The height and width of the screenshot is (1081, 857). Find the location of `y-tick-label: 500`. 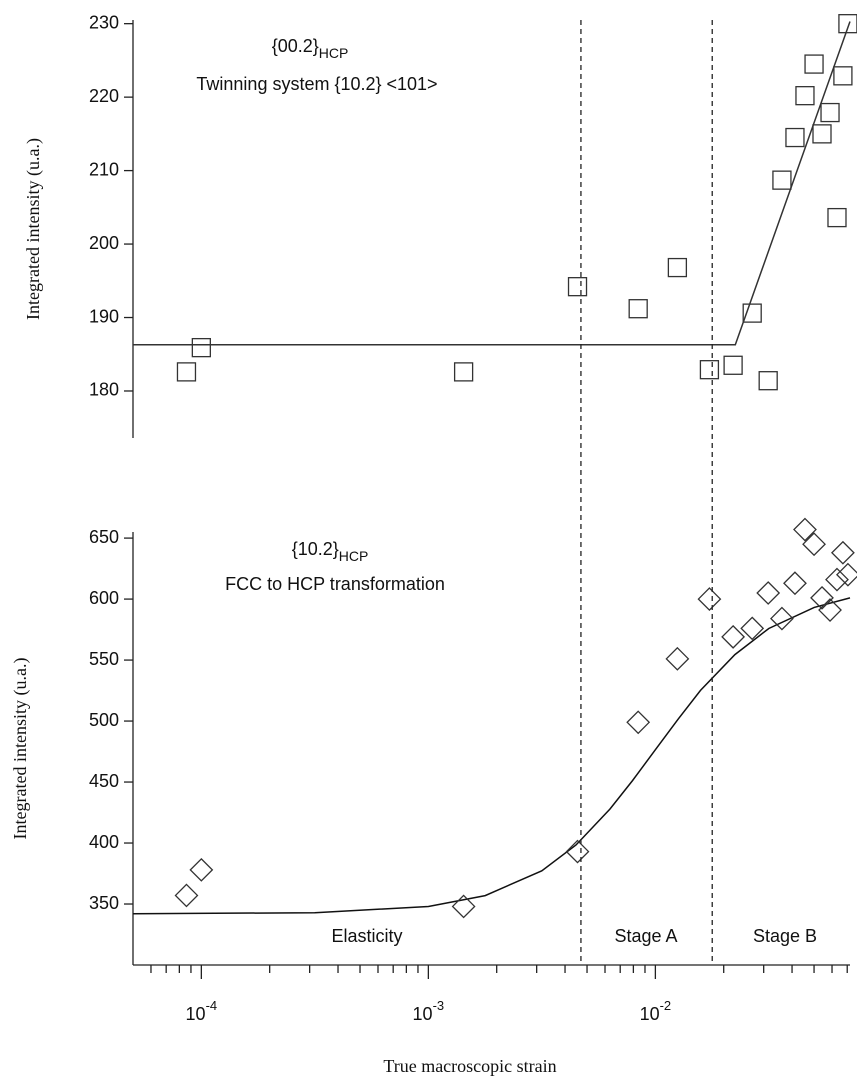

y-tick-label: 500 is located at coordinates (104, 720).